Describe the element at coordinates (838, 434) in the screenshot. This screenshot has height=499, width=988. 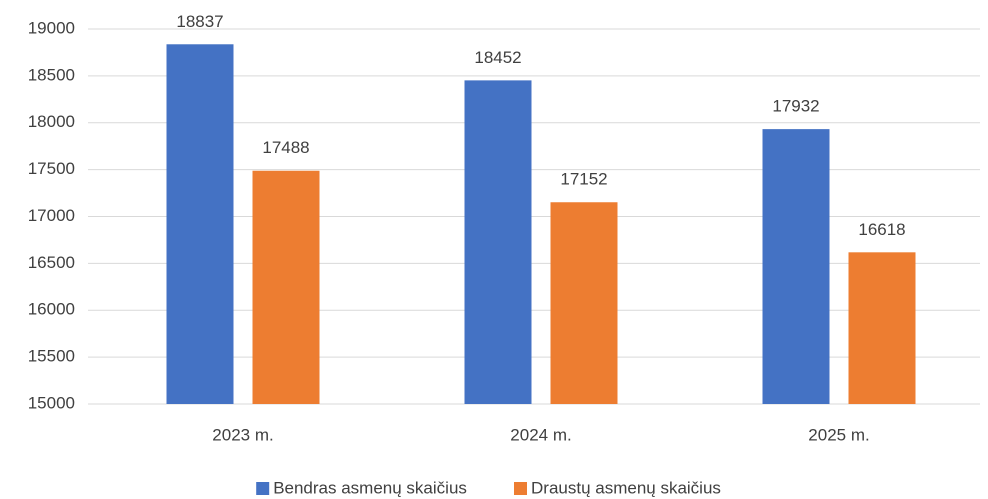
I see `x-tick-label: 2025 m.` at that location.